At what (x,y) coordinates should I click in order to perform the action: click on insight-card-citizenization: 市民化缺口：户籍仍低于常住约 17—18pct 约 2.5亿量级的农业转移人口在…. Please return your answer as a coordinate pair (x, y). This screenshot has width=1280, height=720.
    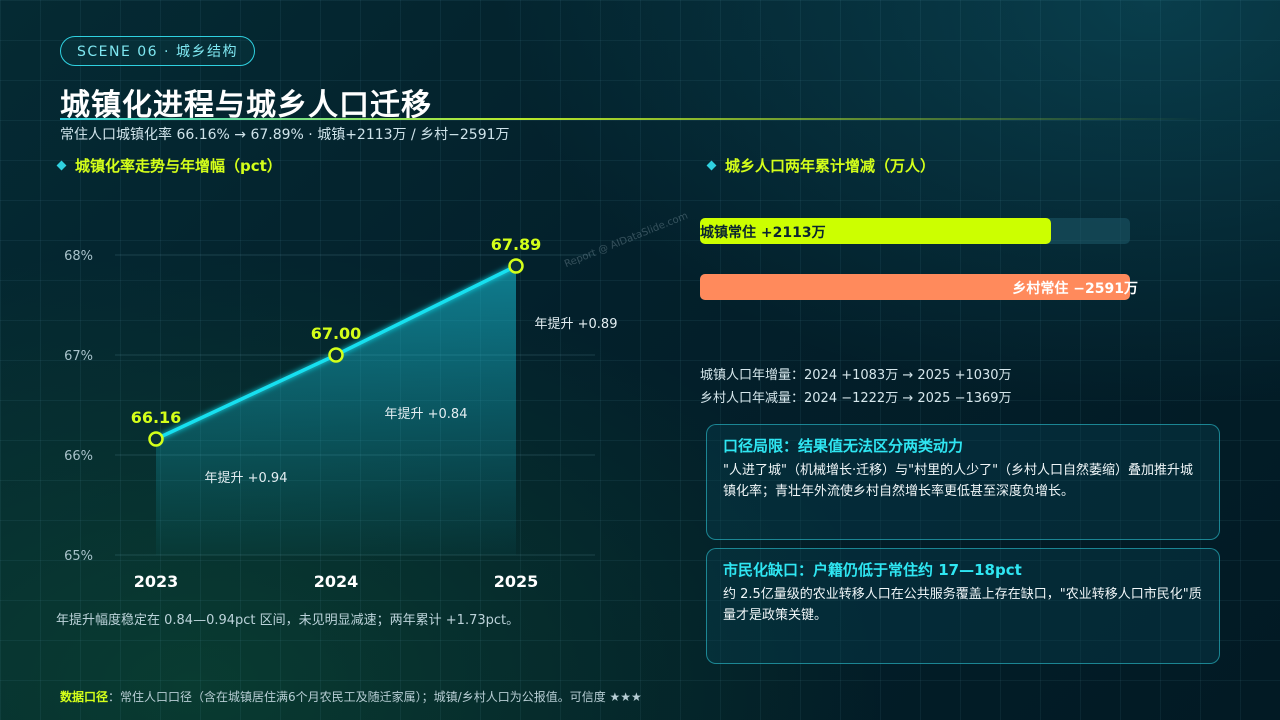
    Looking at the image, I should click on (963, 606).